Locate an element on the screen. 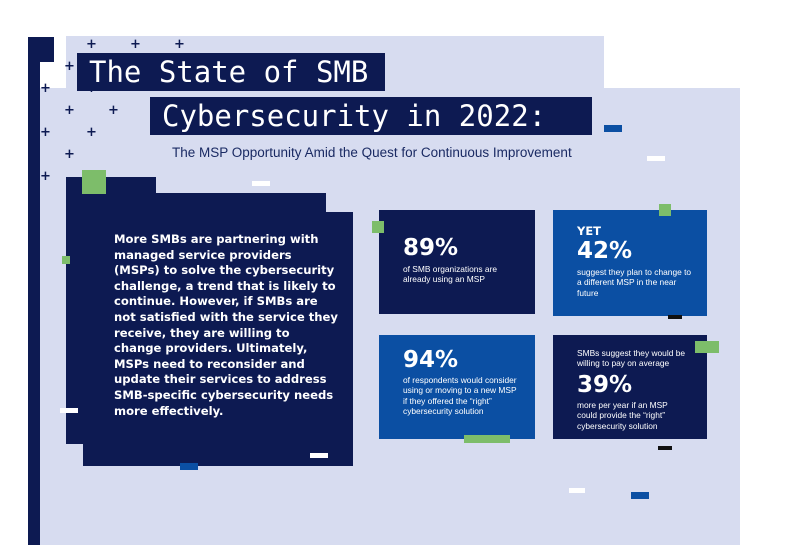  title-line-2-text: Cybersecurity in 2022: is located at coordinates (354, 116).